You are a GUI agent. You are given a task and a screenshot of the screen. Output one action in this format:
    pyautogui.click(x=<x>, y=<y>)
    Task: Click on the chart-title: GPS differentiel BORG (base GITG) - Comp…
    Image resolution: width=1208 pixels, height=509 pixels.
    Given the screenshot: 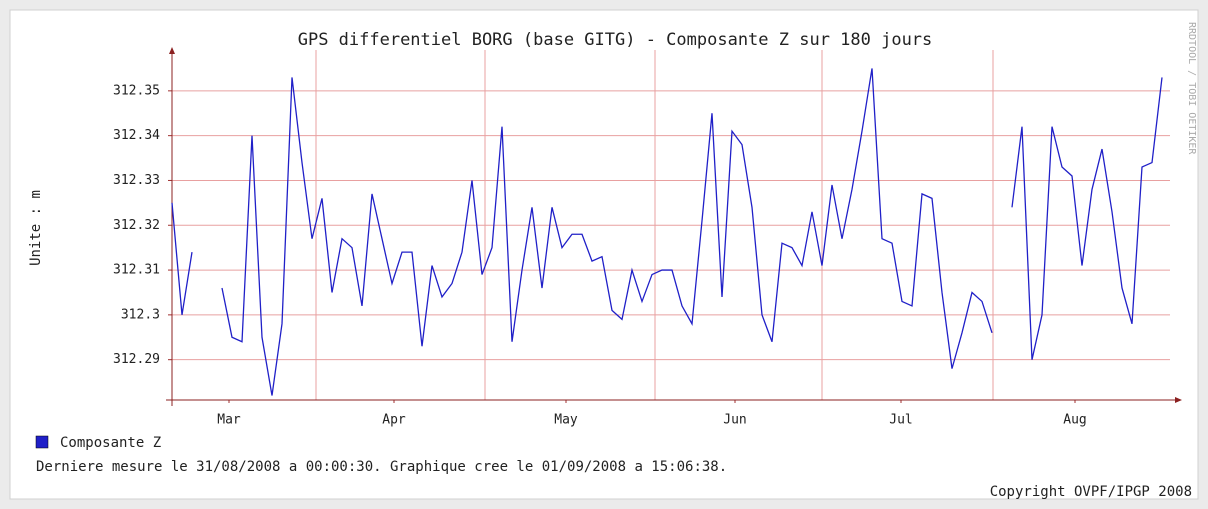 What is the action you would take?
    pyautogui.click(x=615, y=40)
    